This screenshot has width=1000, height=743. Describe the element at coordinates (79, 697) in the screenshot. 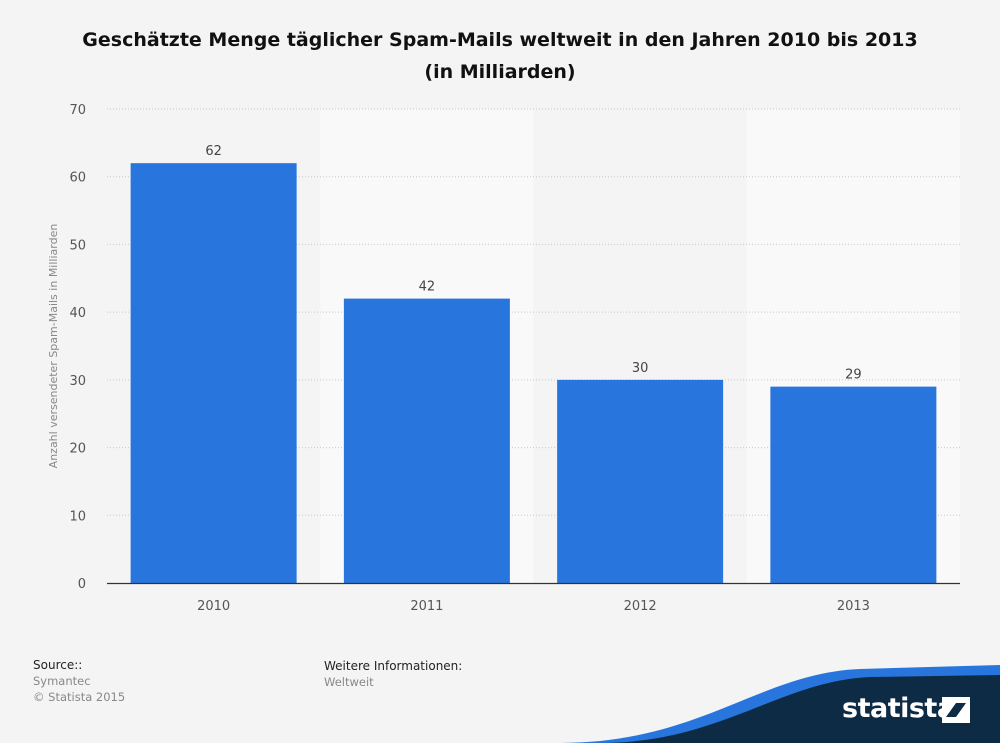

I see `source-line-2: © Statista 2015` at that location.